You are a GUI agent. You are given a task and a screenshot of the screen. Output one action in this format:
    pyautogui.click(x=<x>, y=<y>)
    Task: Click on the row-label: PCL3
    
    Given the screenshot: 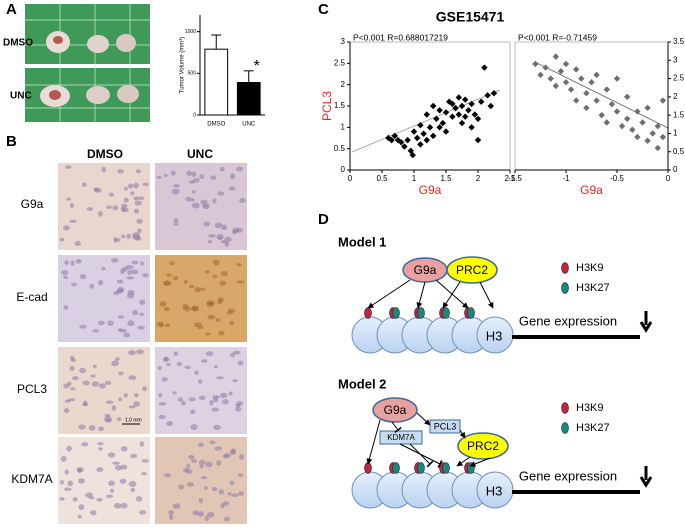 What is the action you would take?
    pyautogui.click(x=32, y=389)
    